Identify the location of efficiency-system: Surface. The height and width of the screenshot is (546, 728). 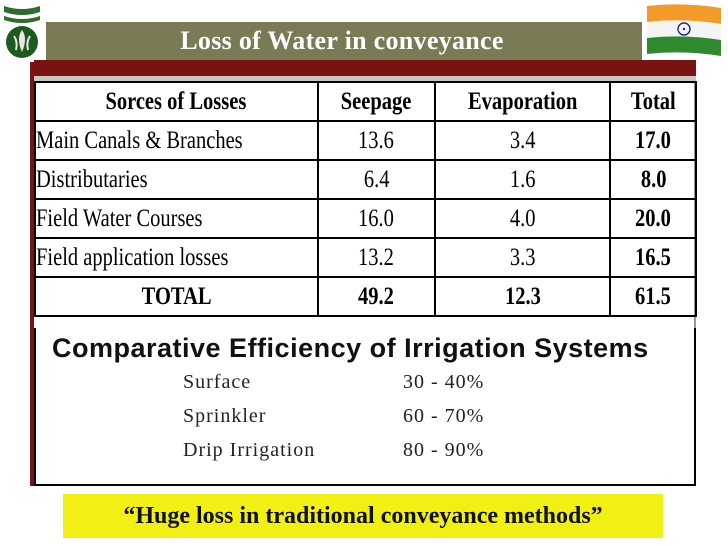
(217, 382).